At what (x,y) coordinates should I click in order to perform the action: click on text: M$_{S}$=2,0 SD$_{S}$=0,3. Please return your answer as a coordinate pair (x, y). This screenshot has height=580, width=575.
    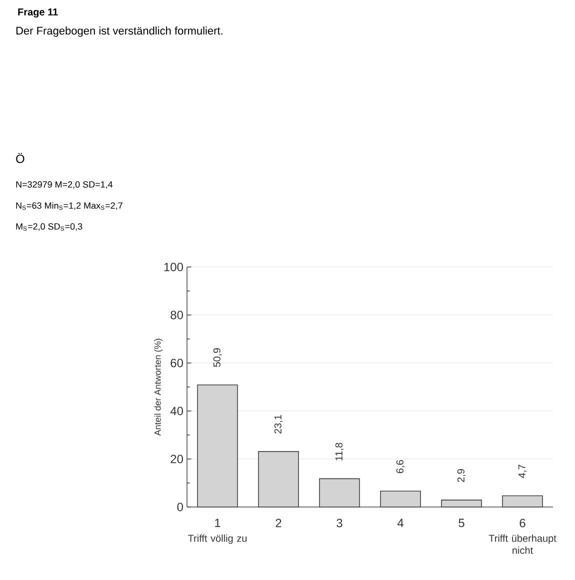
    Looking at the image, I should click on (49, 227).